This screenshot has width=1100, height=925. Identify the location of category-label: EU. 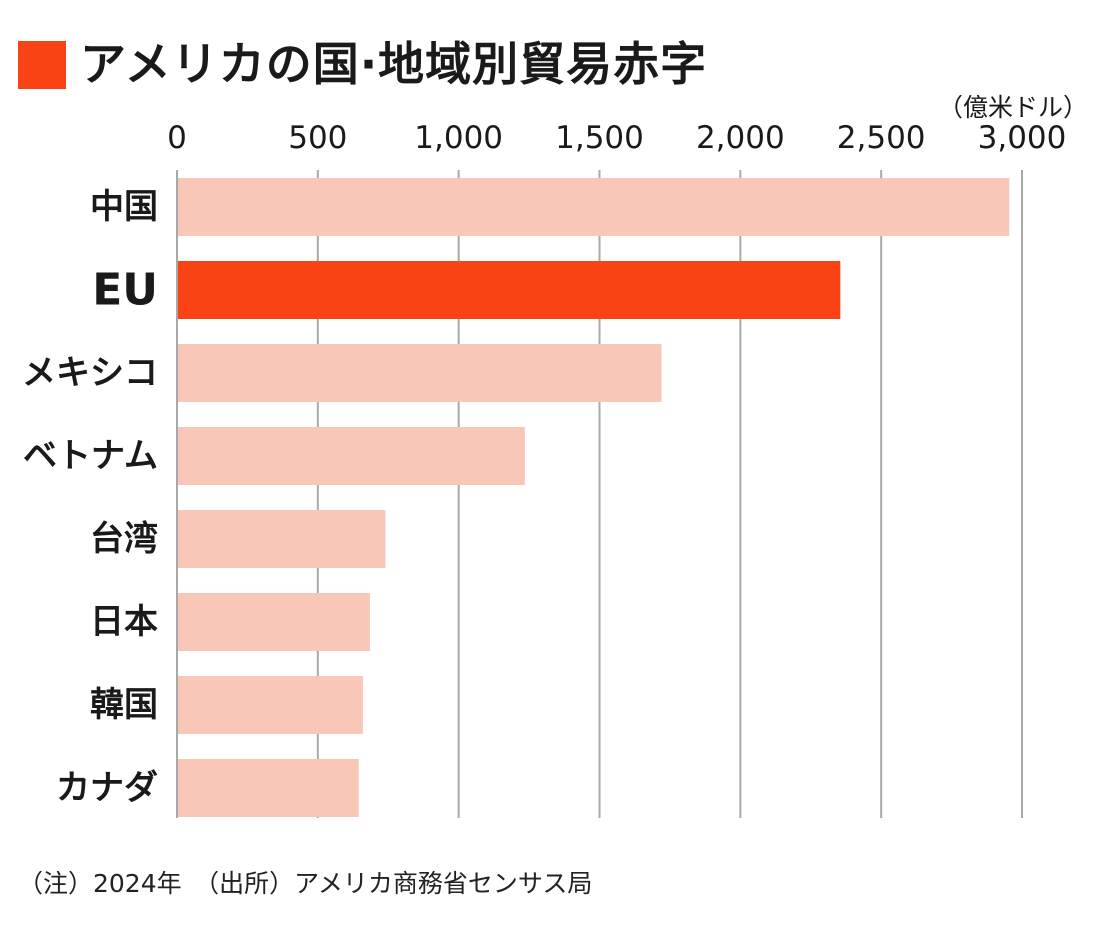
(125, 290).